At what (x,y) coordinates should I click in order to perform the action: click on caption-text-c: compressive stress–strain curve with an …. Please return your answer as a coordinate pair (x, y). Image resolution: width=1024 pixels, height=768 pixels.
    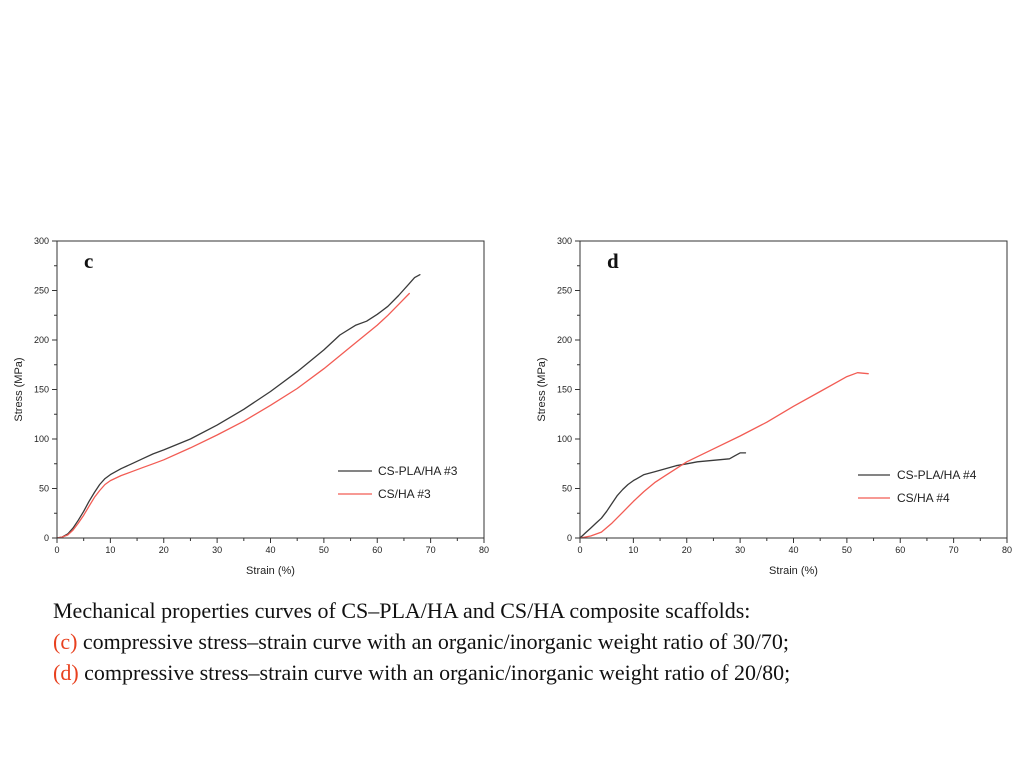
    Looking at the image, I should click on (433, 641).